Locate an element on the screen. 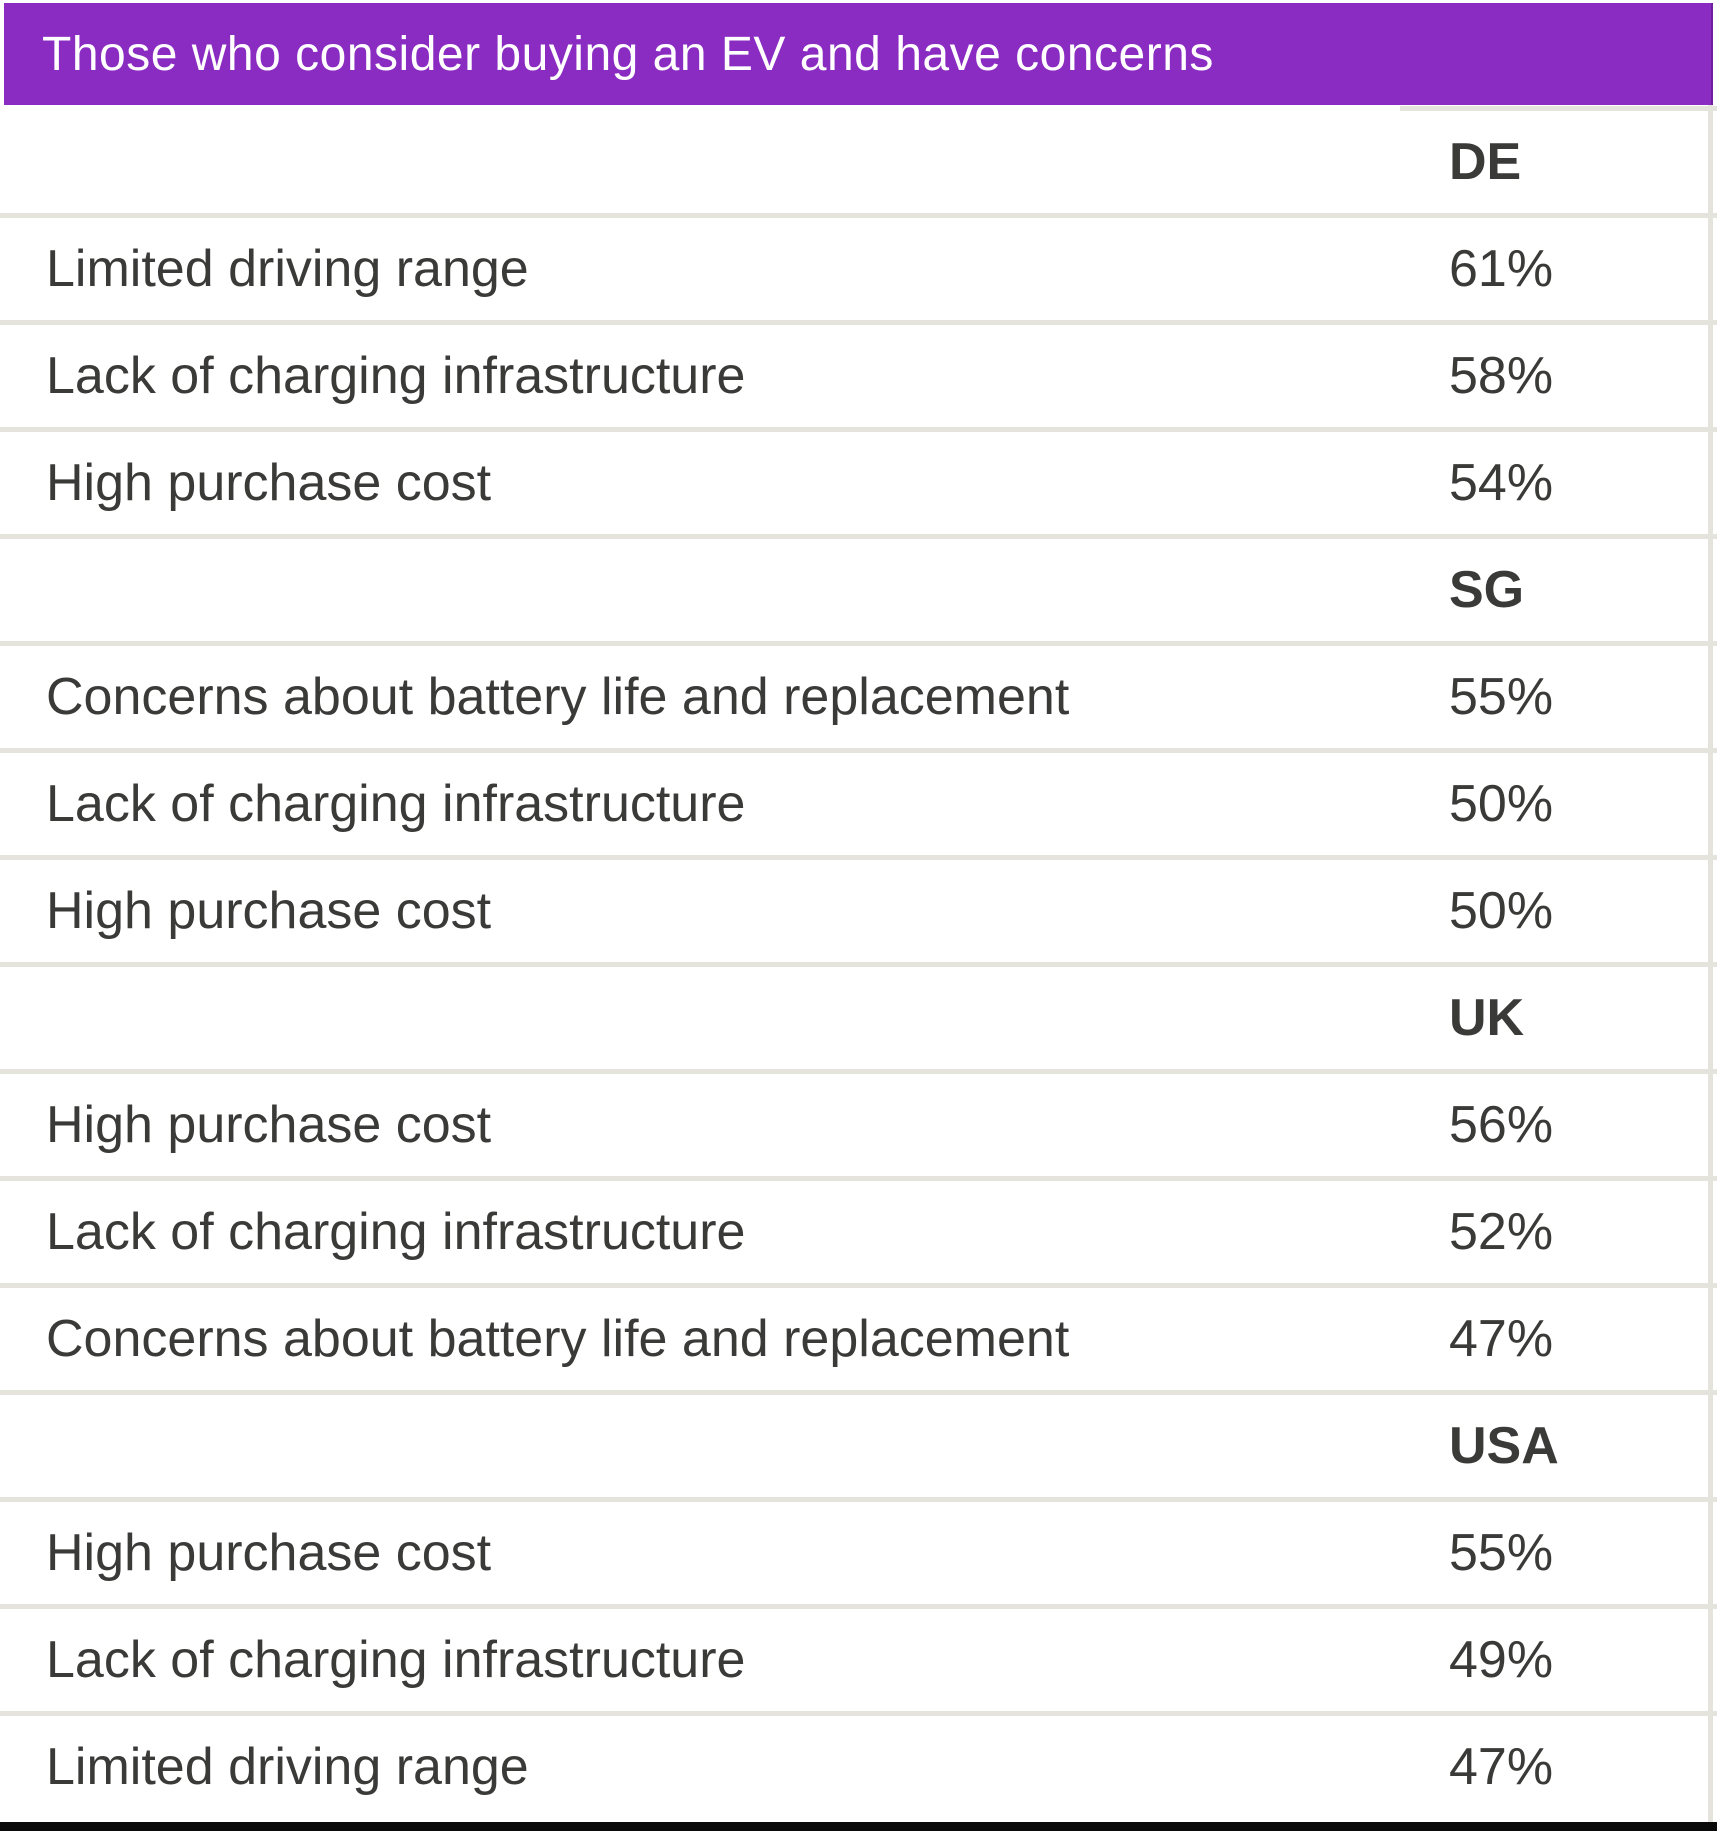  percent-value-cell: 56% is located at coordinates (1501, 1125).